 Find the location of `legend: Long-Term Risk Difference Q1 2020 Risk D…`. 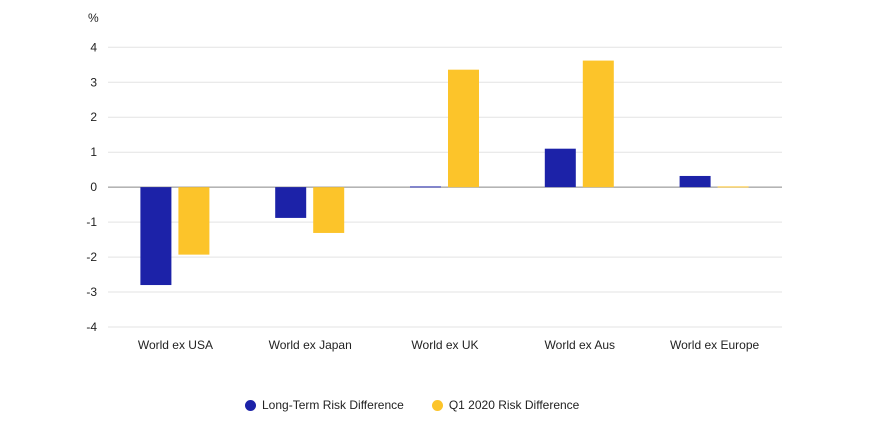

legend: Long-Term Risk Difference Q1 2020 Risk D… is located at coordinates (412, 405).